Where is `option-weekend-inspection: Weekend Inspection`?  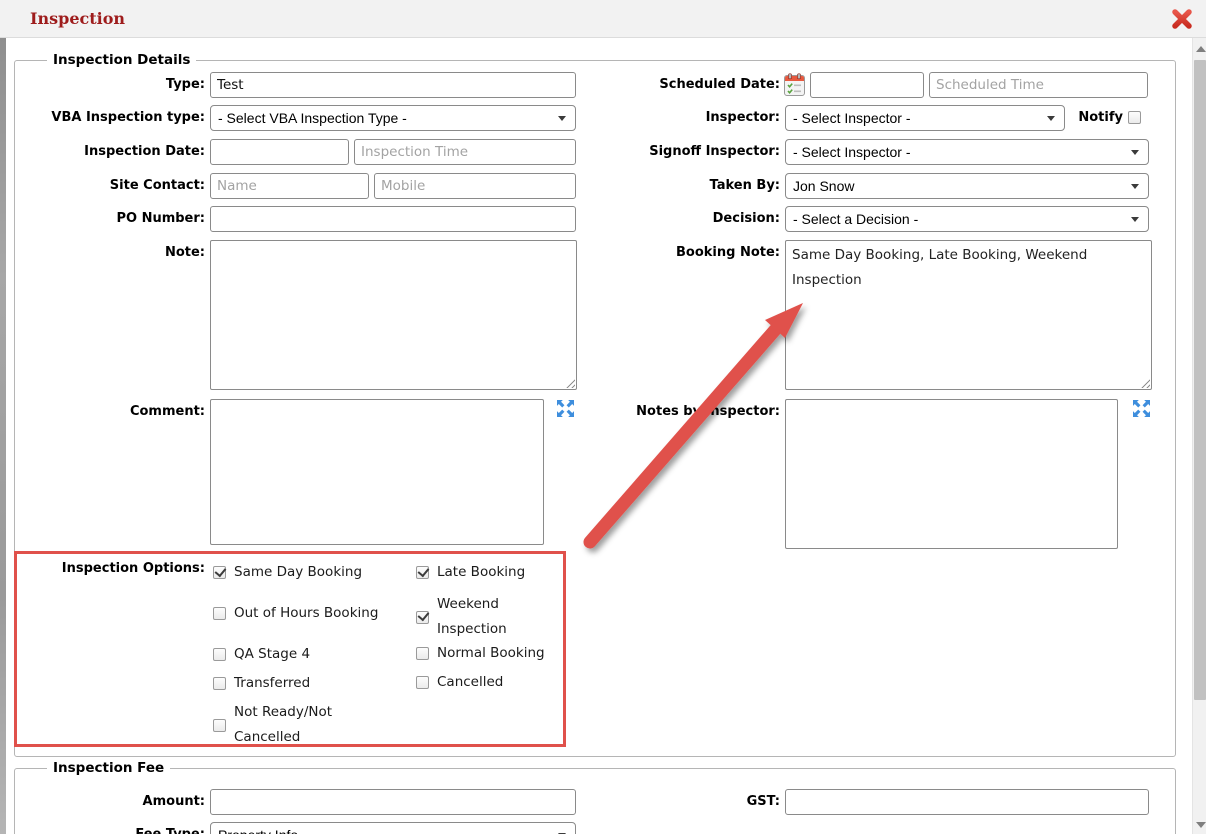 option-weekend-inspection: Weekend Inspection is located at coordinates (466, 617).